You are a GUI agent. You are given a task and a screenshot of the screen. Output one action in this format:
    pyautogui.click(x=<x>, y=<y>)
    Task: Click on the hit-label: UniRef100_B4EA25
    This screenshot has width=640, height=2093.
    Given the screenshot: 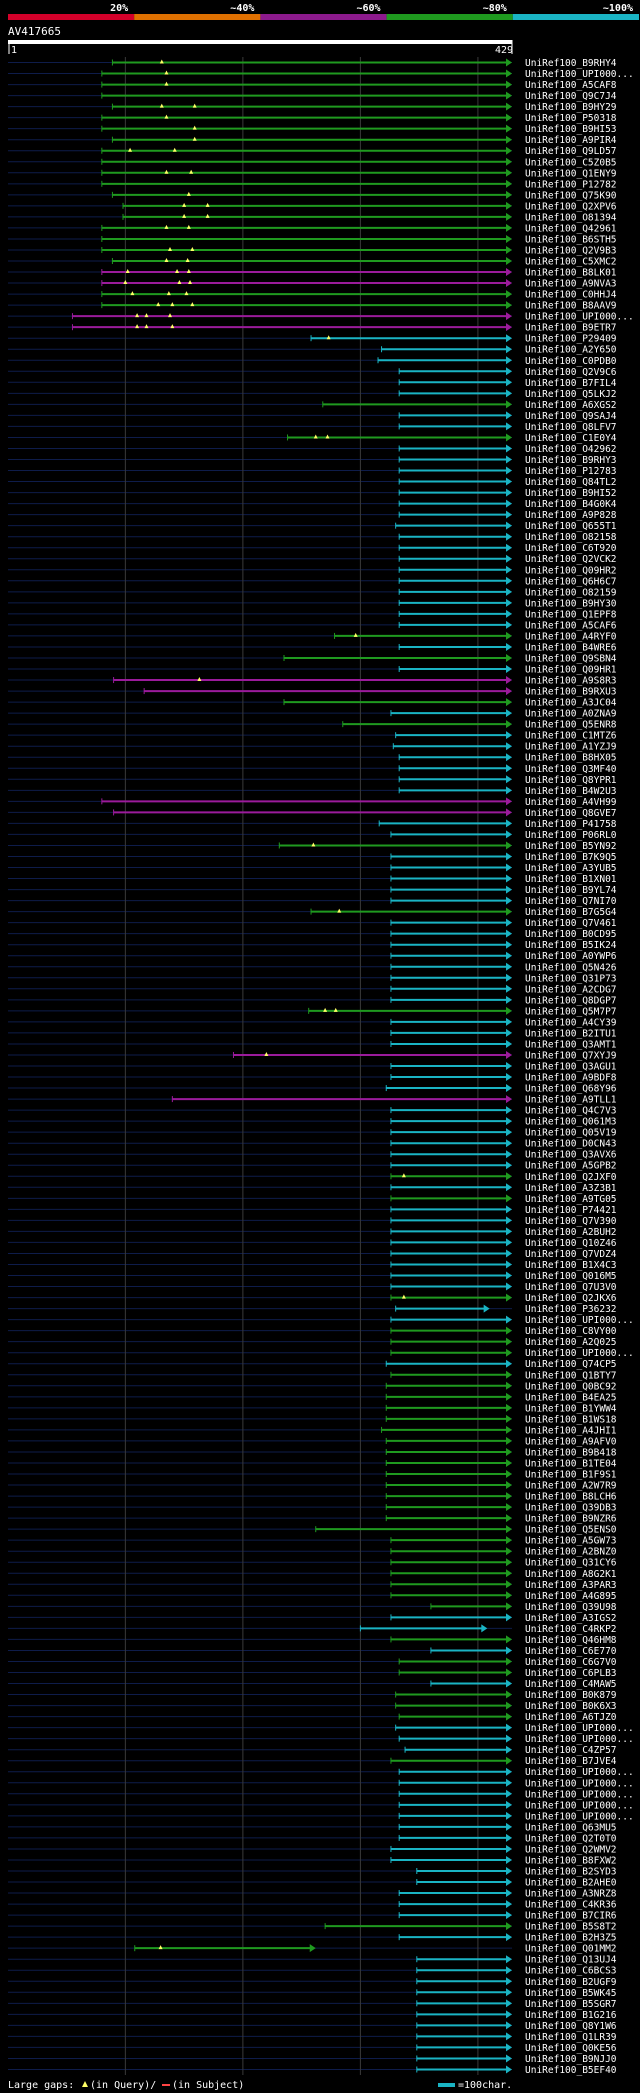 What is the action you would take?
    pyautogui.click(x=571, y=1397)
    